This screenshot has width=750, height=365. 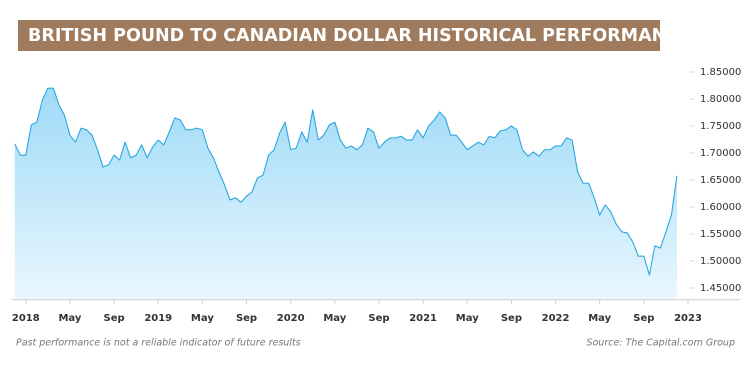 What do you see at coordinates (720, 180) in the screenshot?
I see `y-tick-label: 1.65000` at bounding box center [720, 180].